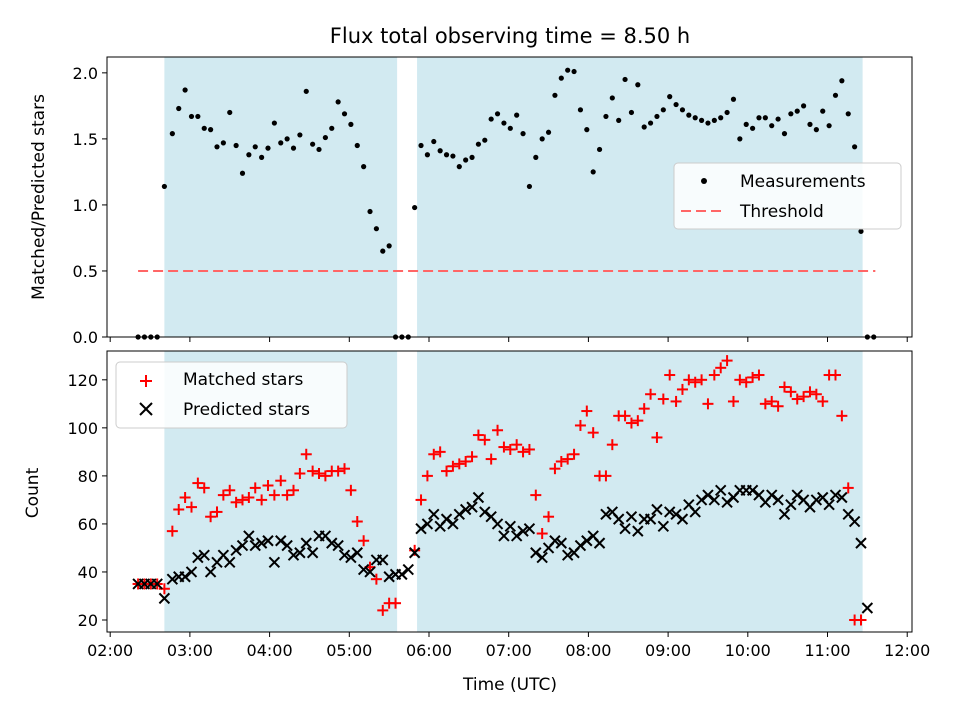  Describe the element at coordinates (243, 380) in the screenshot. I see `legend-matched-label: Matched stars` at that location.